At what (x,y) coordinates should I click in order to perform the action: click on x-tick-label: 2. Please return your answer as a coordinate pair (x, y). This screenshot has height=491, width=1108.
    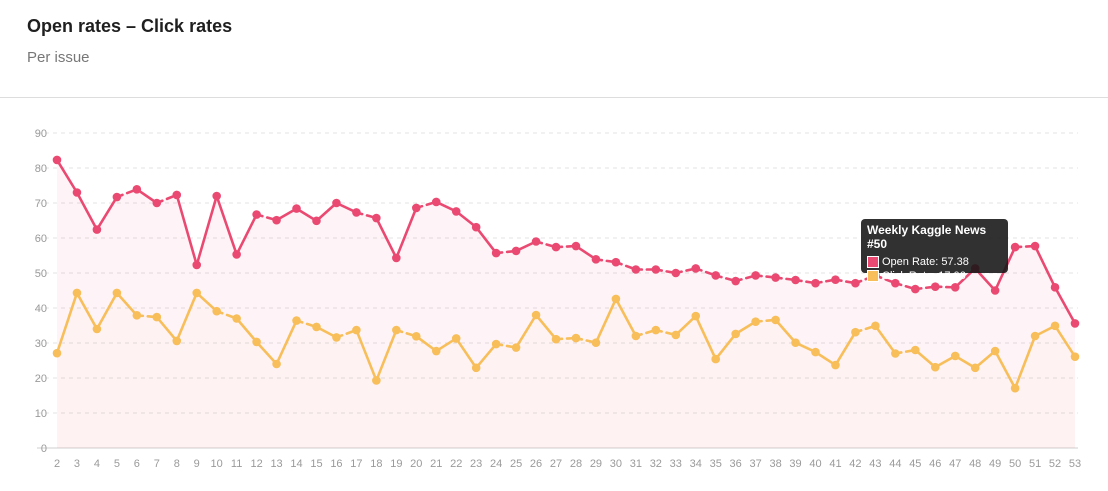
    Looking at the image, I should click on (57, 464).